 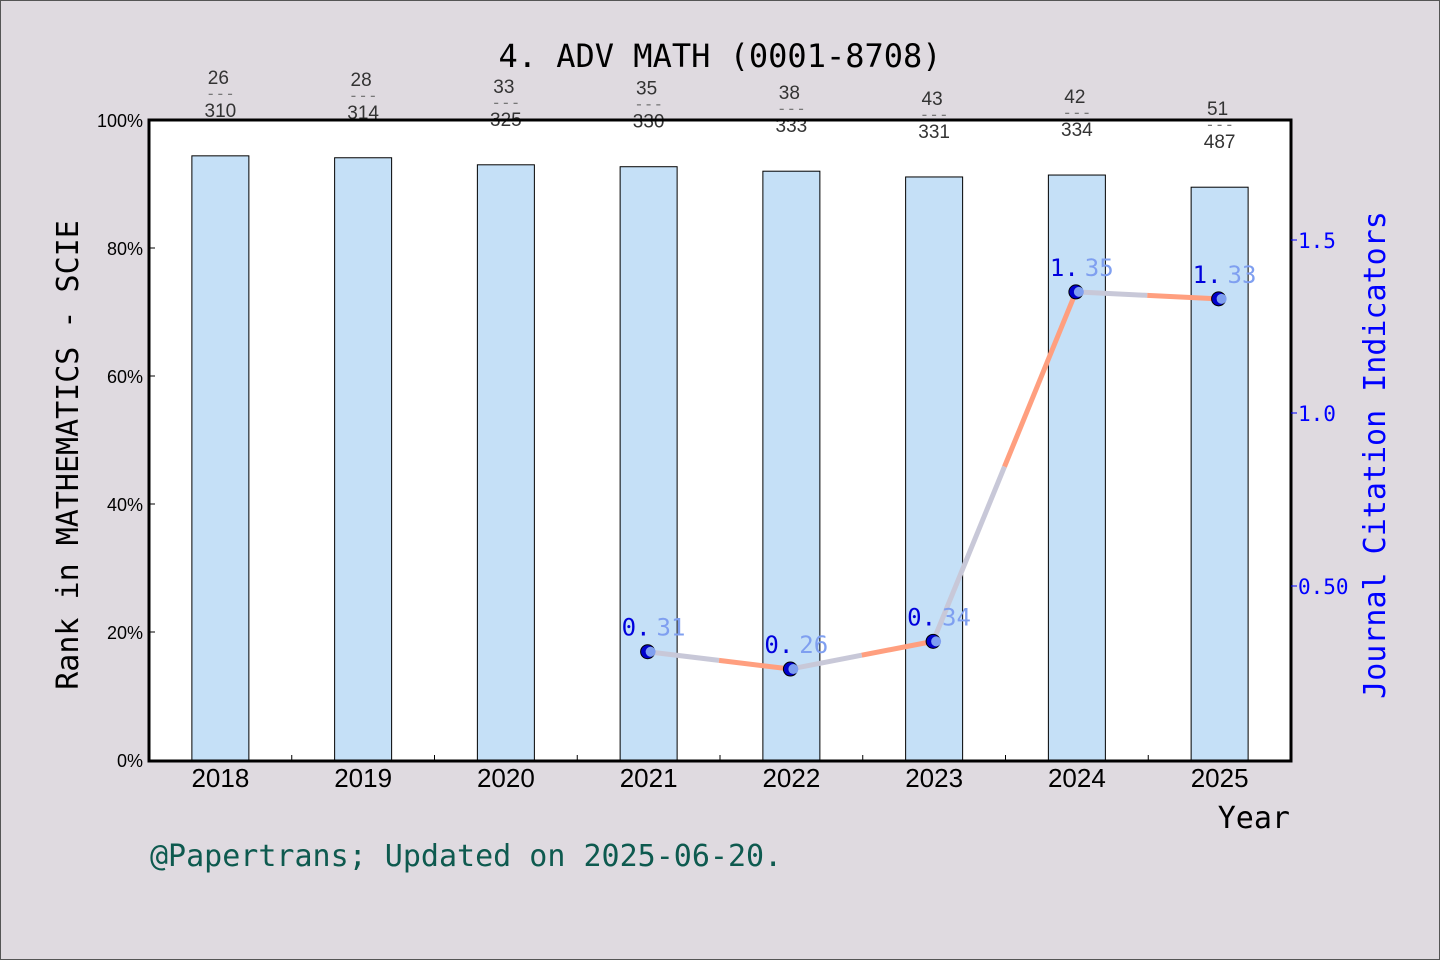 I want to click on jci-value-label: 0. 26, so click(x=796, y=645).